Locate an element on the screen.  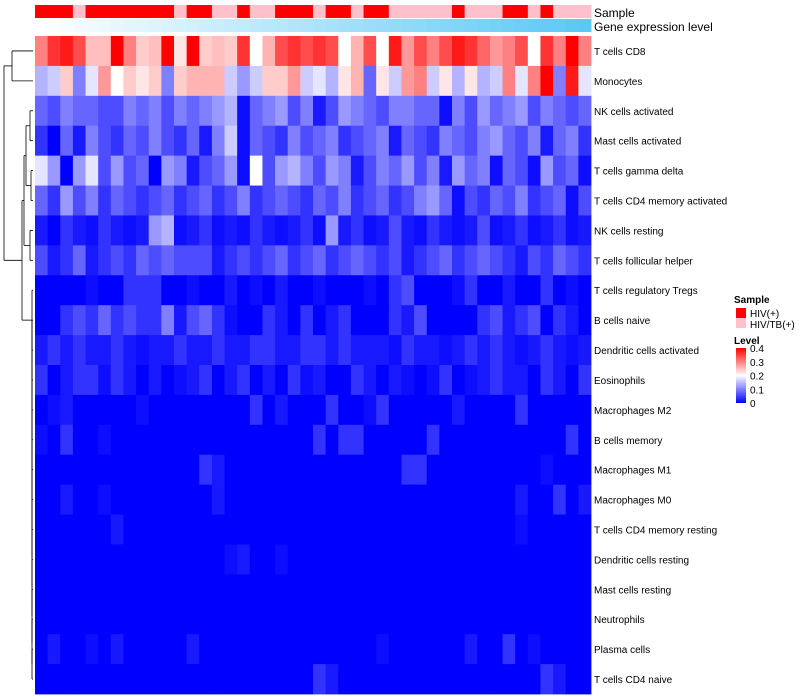
legend-swatch-hiv-tb is located at coordinates (741, 323).